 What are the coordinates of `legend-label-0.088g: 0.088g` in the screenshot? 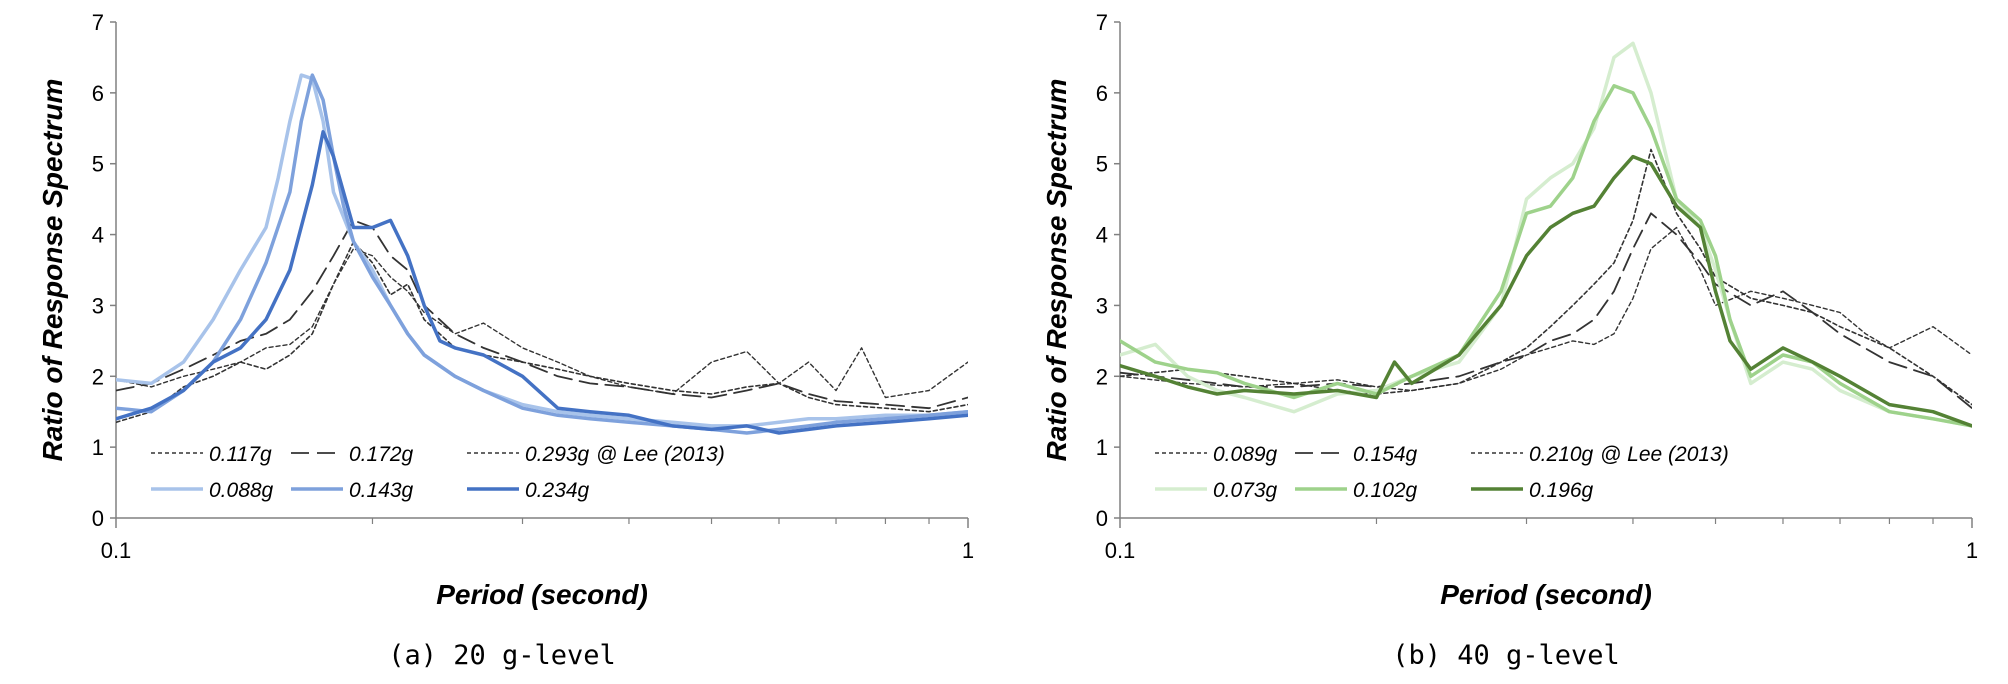 It's located at (241, 490).